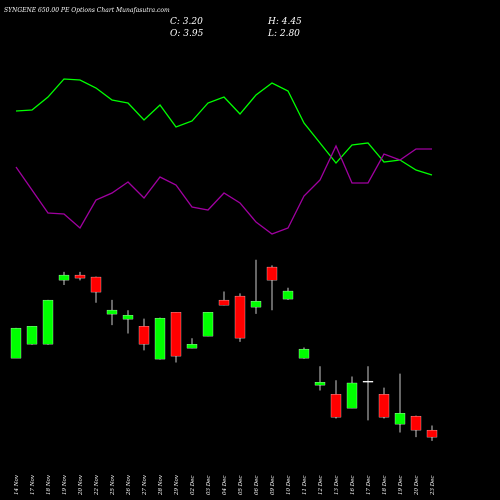  I want to click on x-tick-label: 20 Nov, so click(81, 485).